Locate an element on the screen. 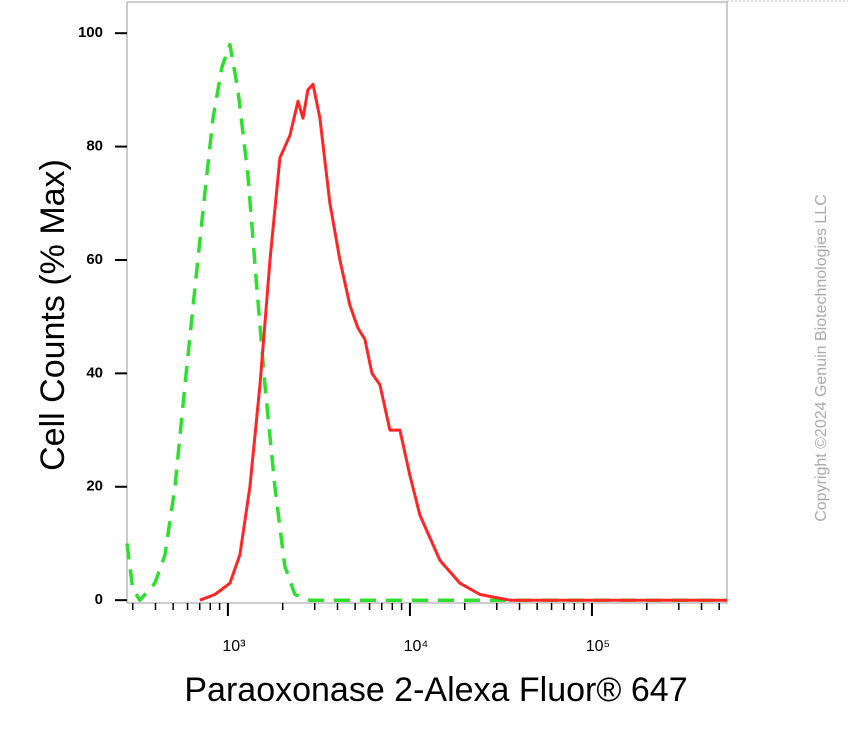  x-tick-label: 10³ is located at coordinates (234, 646).